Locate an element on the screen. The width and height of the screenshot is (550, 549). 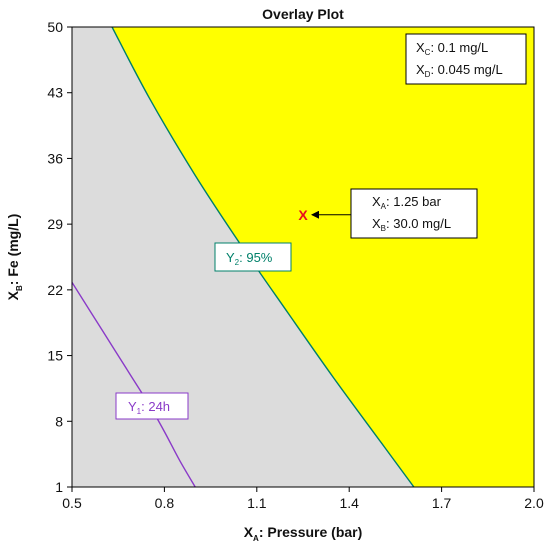
y-tick-label: 15 is located at coordinates (55, 356).